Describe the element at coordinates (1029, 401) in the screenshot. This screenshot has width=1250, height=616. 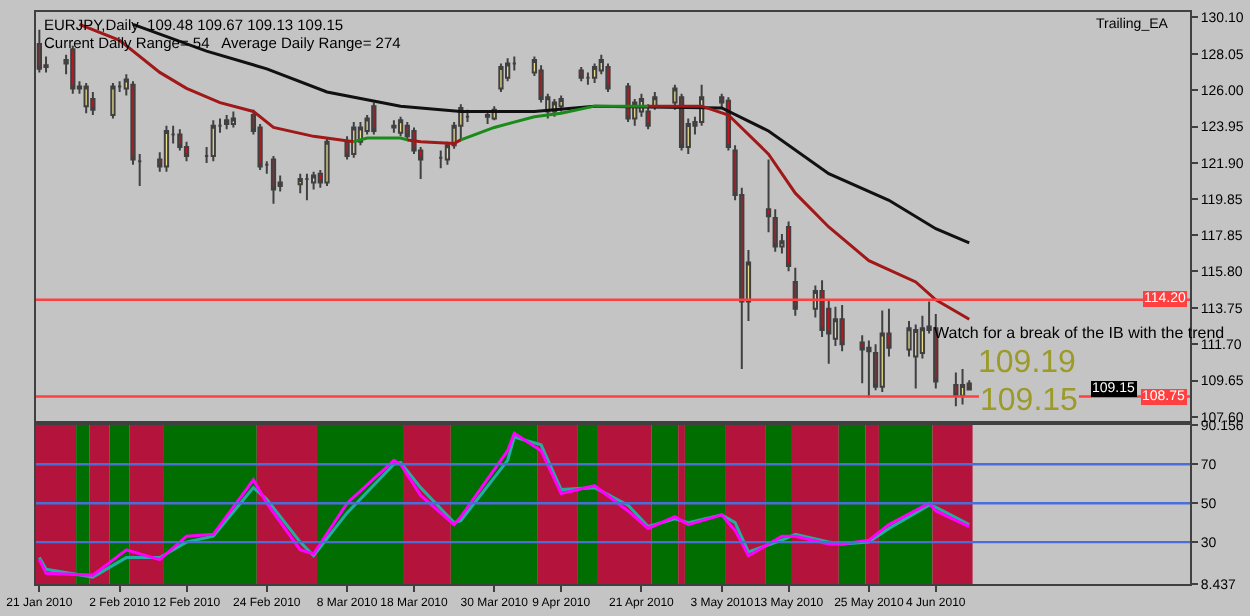
I see `annotation: 109.15` at that location.